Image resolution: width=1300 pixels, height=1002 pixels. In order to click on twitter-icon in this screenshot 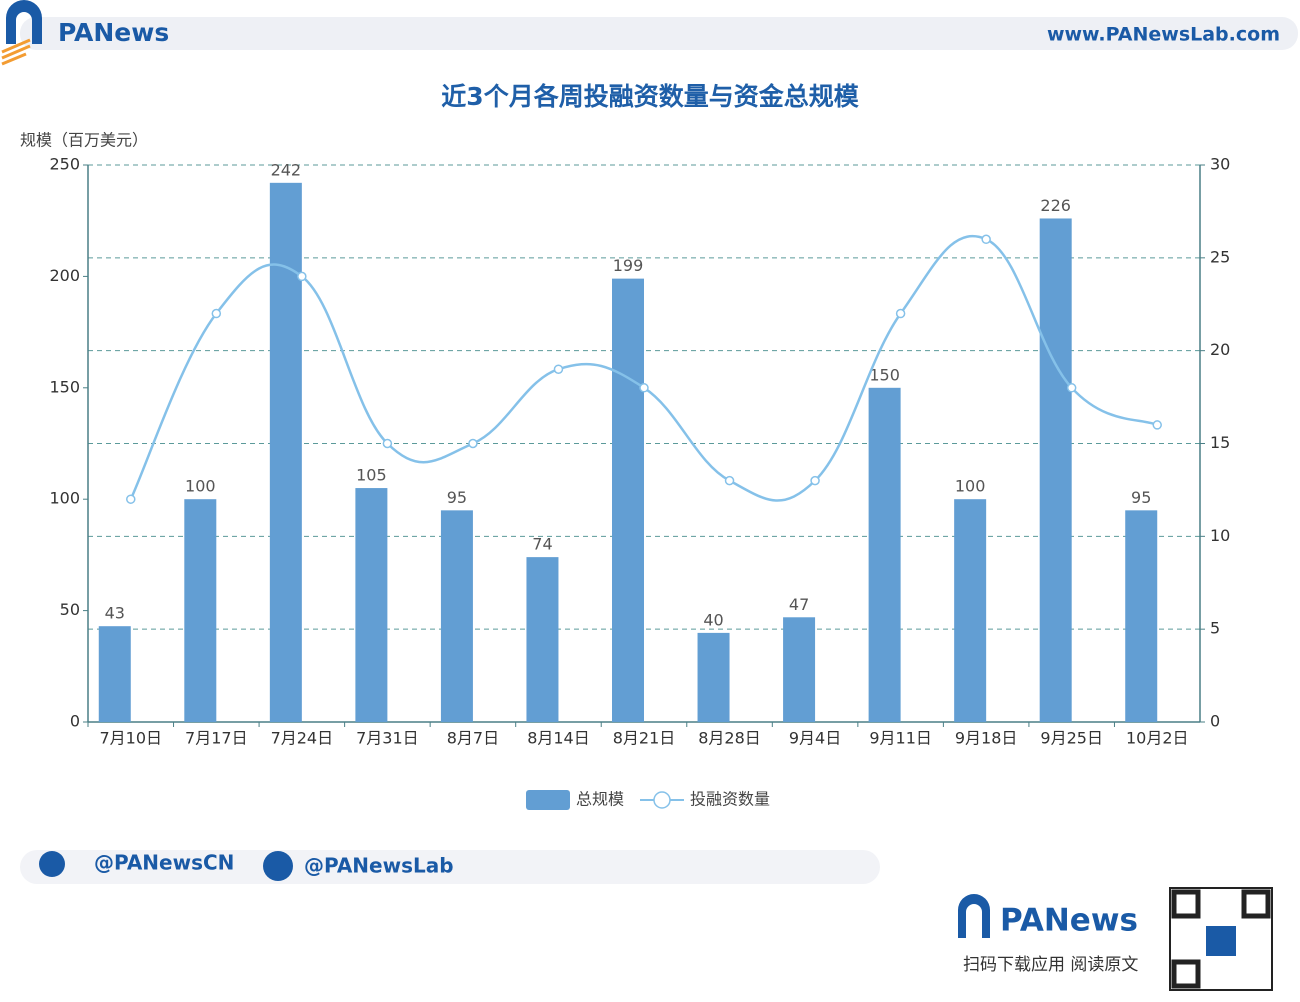, I will do `click(52, 864)`.